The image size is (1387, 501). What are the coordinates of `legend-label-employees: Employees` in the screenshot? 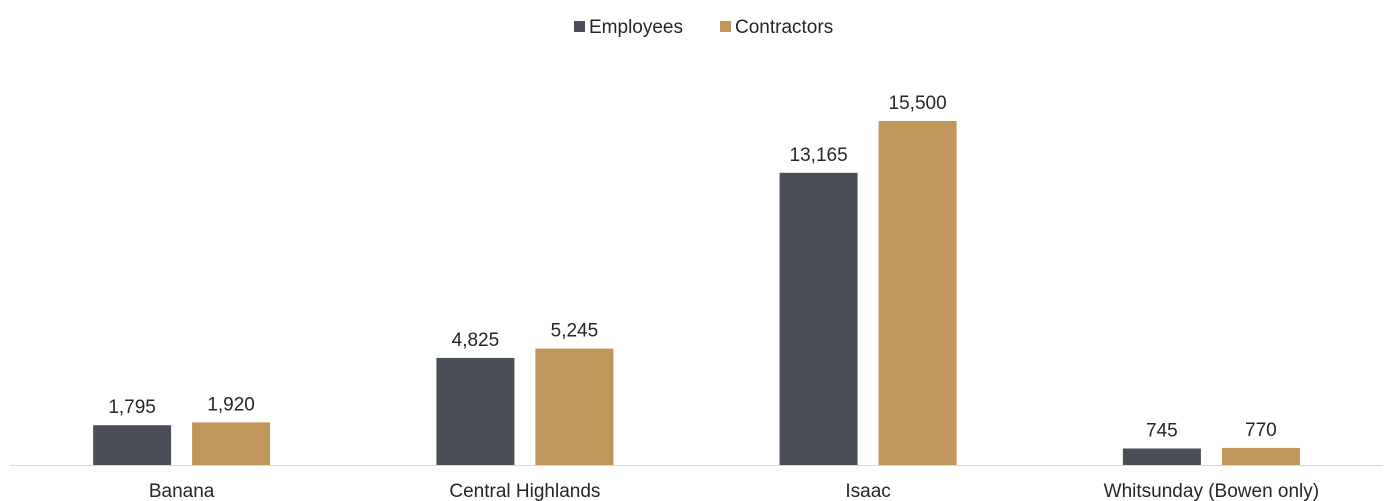 It's located at (636, 27).